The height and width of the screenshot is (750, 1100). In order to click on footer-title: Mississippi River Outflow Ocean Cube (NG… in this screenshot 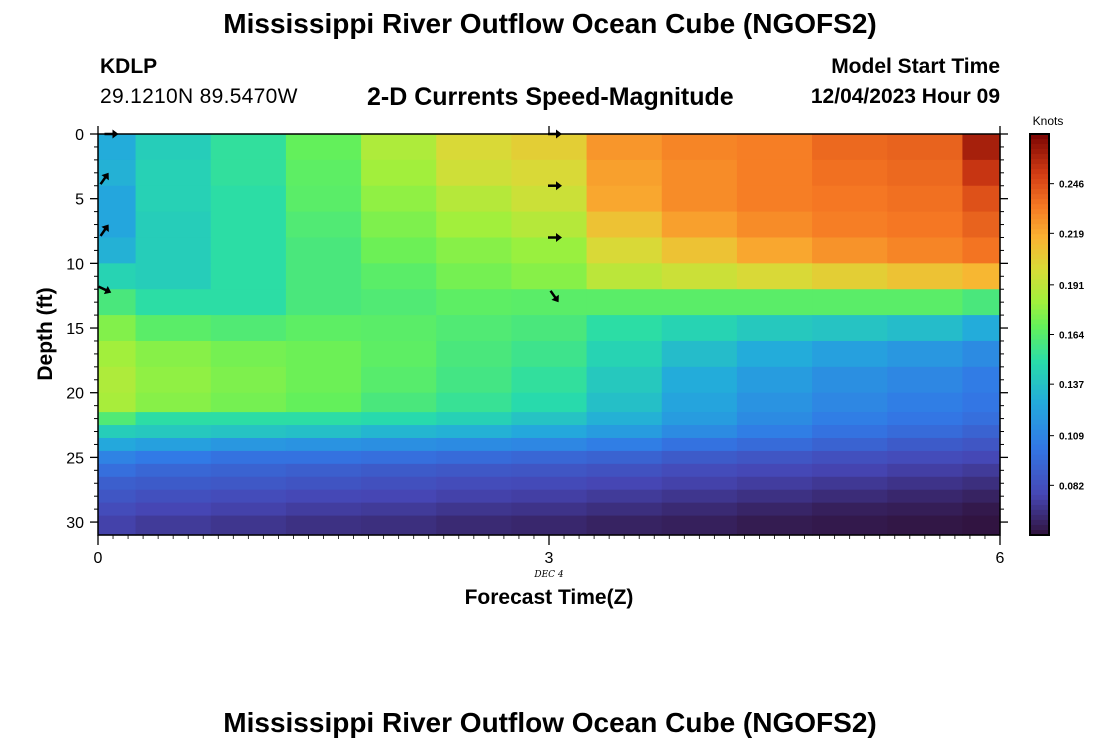, I will do `click(550, 722)`.